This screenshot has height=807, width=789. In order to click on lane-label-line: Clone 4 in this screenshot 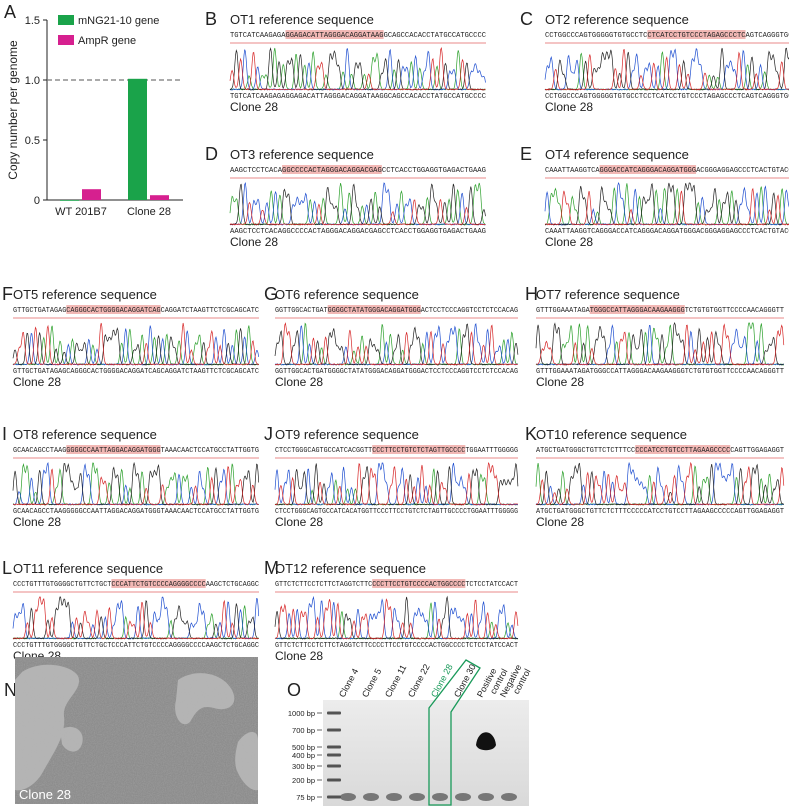, I will do `click(348, 683)`.